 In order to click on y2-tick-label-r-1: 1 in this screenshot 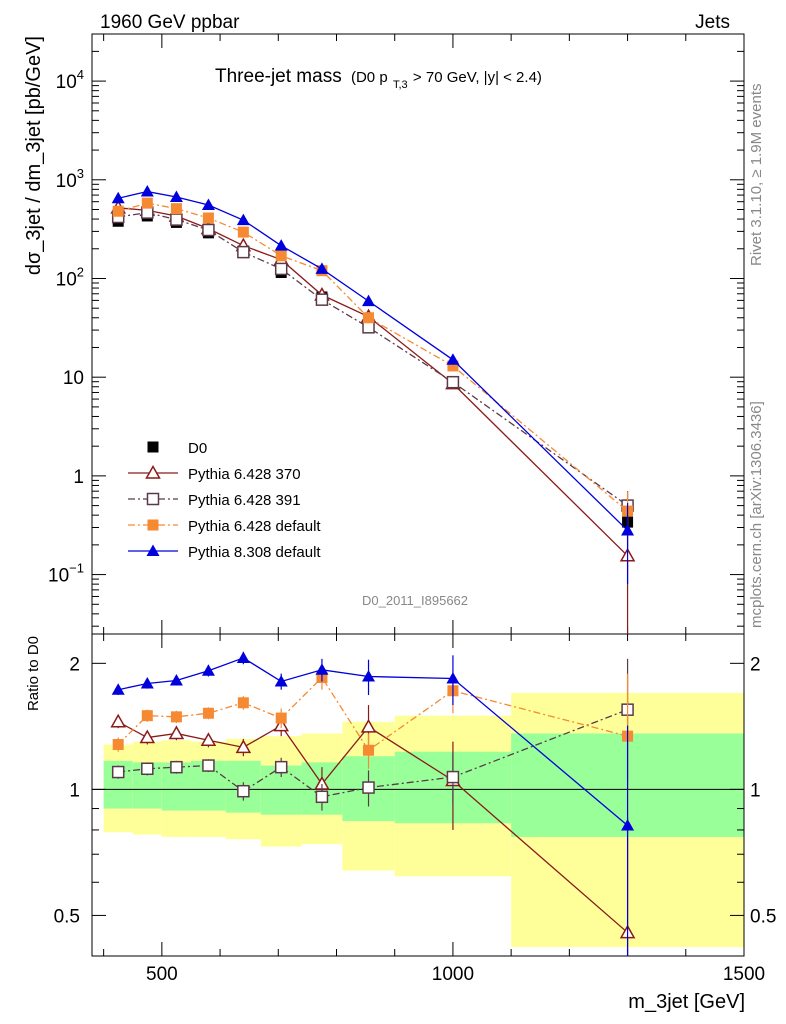, I will do `click(755, 790)`.